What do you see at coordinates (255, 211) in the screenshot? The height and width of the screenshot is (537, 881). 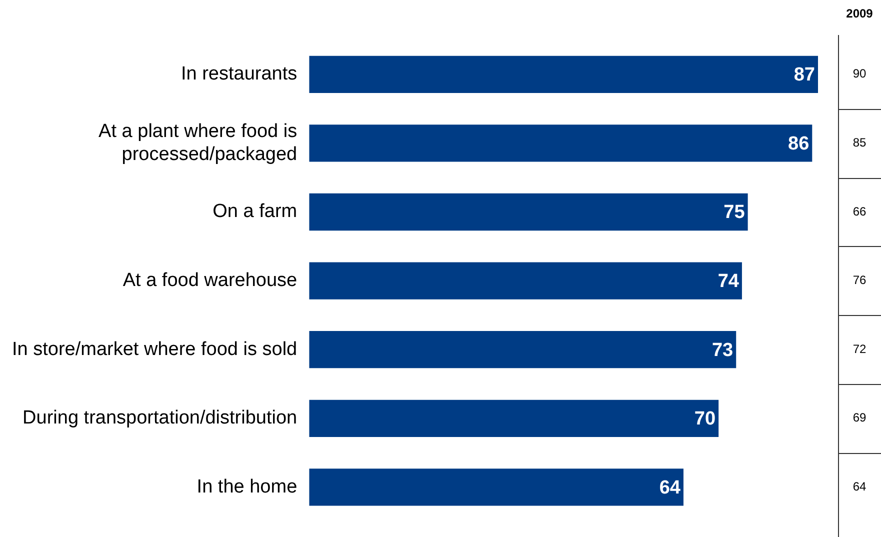 I see `y-tick-label: On a farm` at bounding box center [255, 211].